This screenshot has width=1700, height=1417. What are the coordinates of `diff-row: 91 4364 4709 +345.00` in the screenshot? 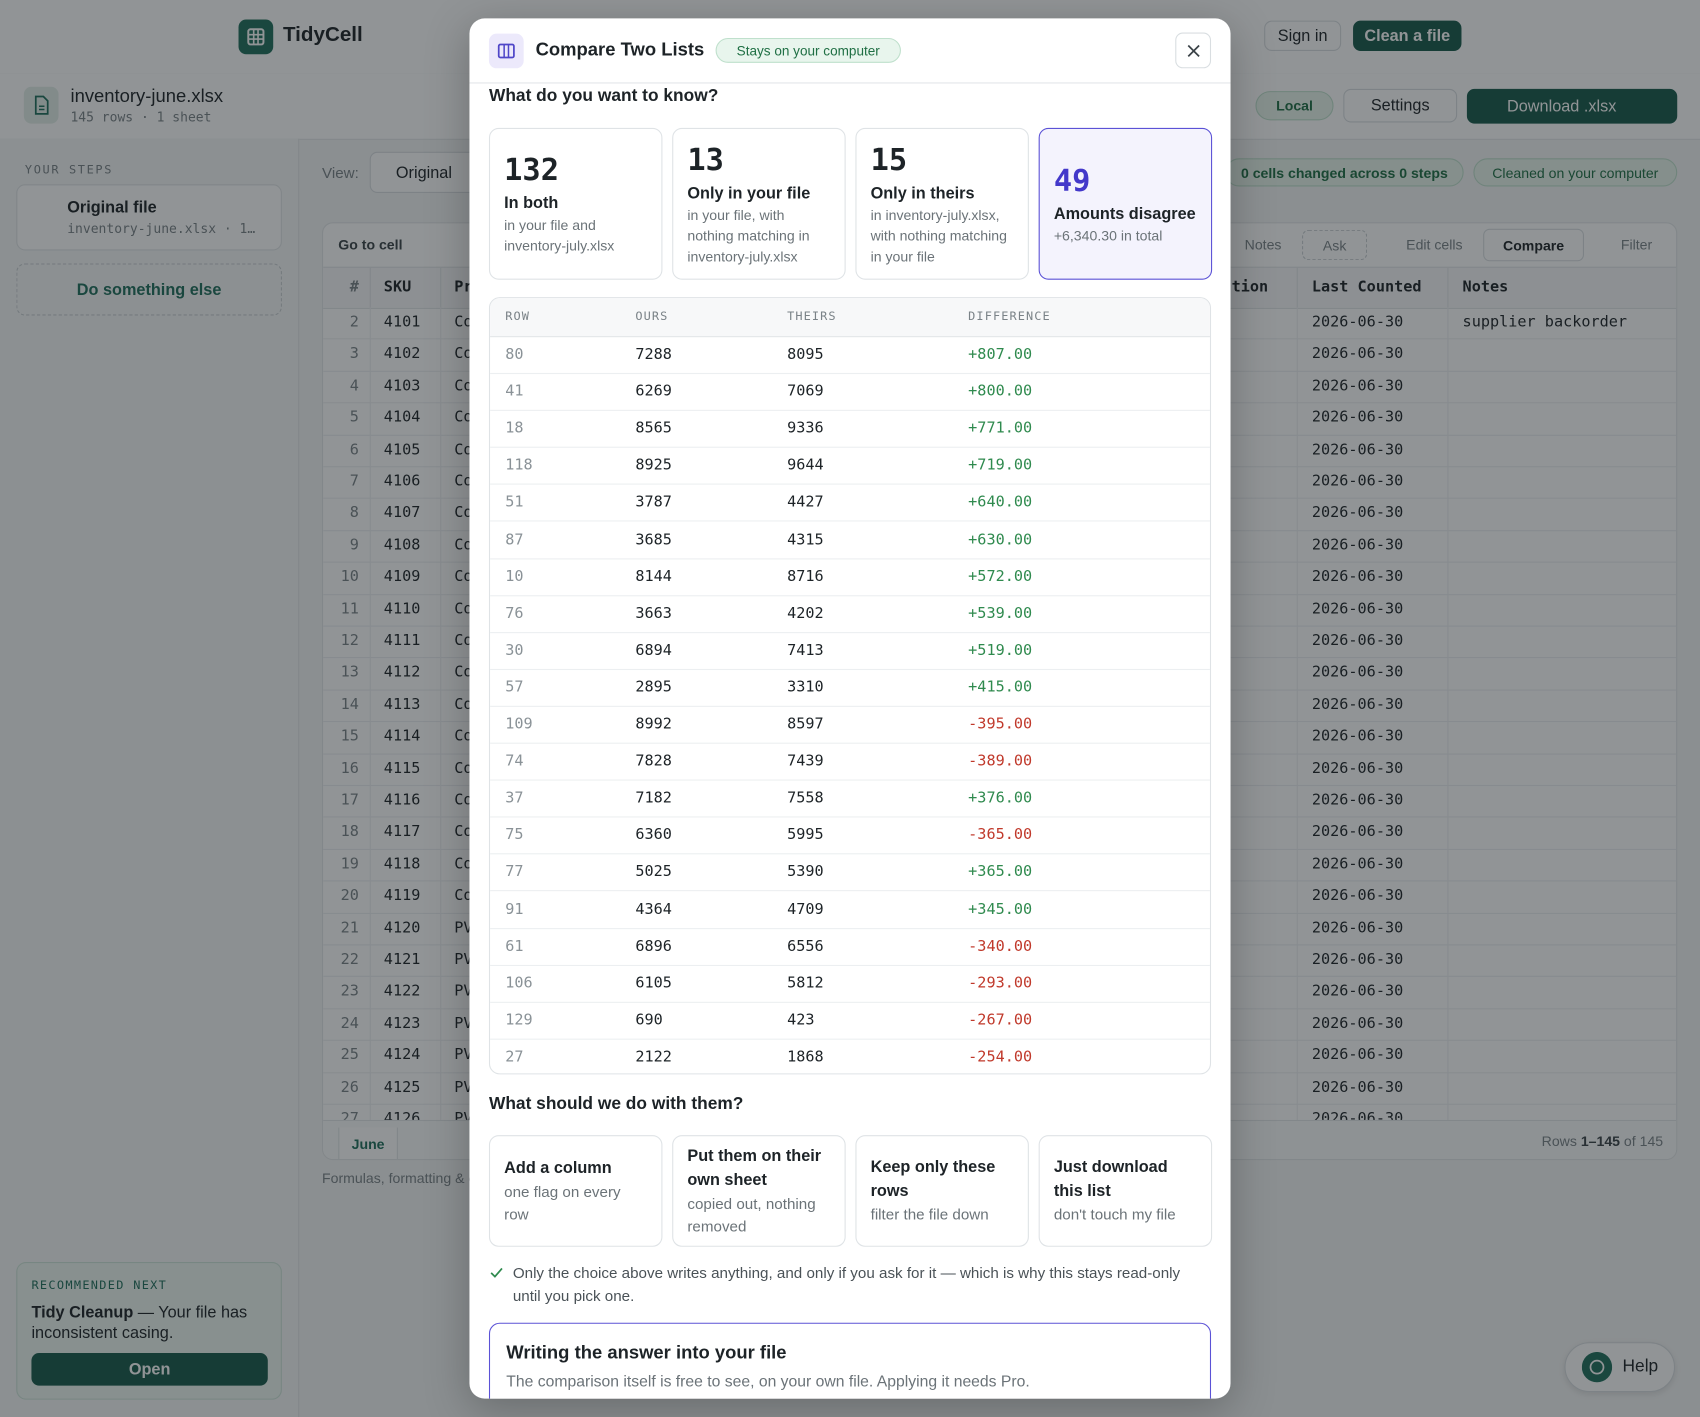 It's located at (850, 910).